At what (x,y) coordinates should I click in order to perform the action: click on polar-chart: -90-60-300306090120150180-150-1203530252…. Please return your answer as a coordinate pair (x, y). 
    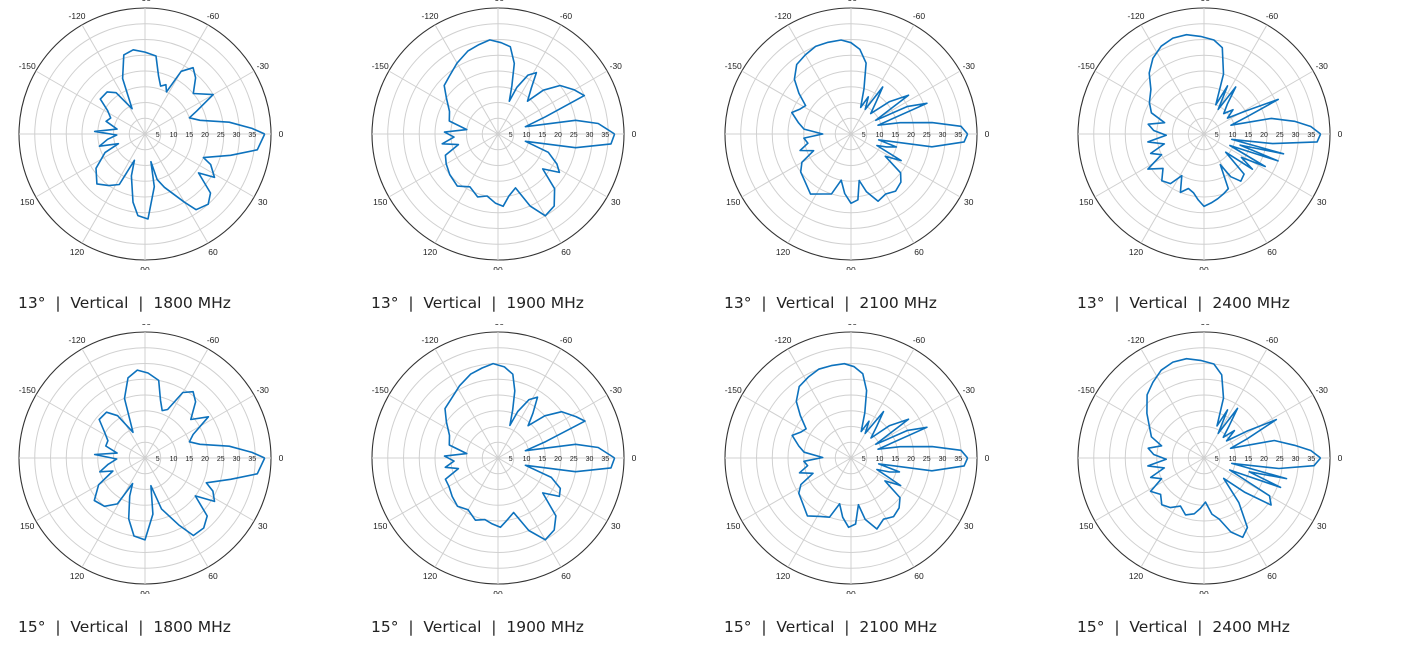
    Looking at the image, I should click on (900, 161).